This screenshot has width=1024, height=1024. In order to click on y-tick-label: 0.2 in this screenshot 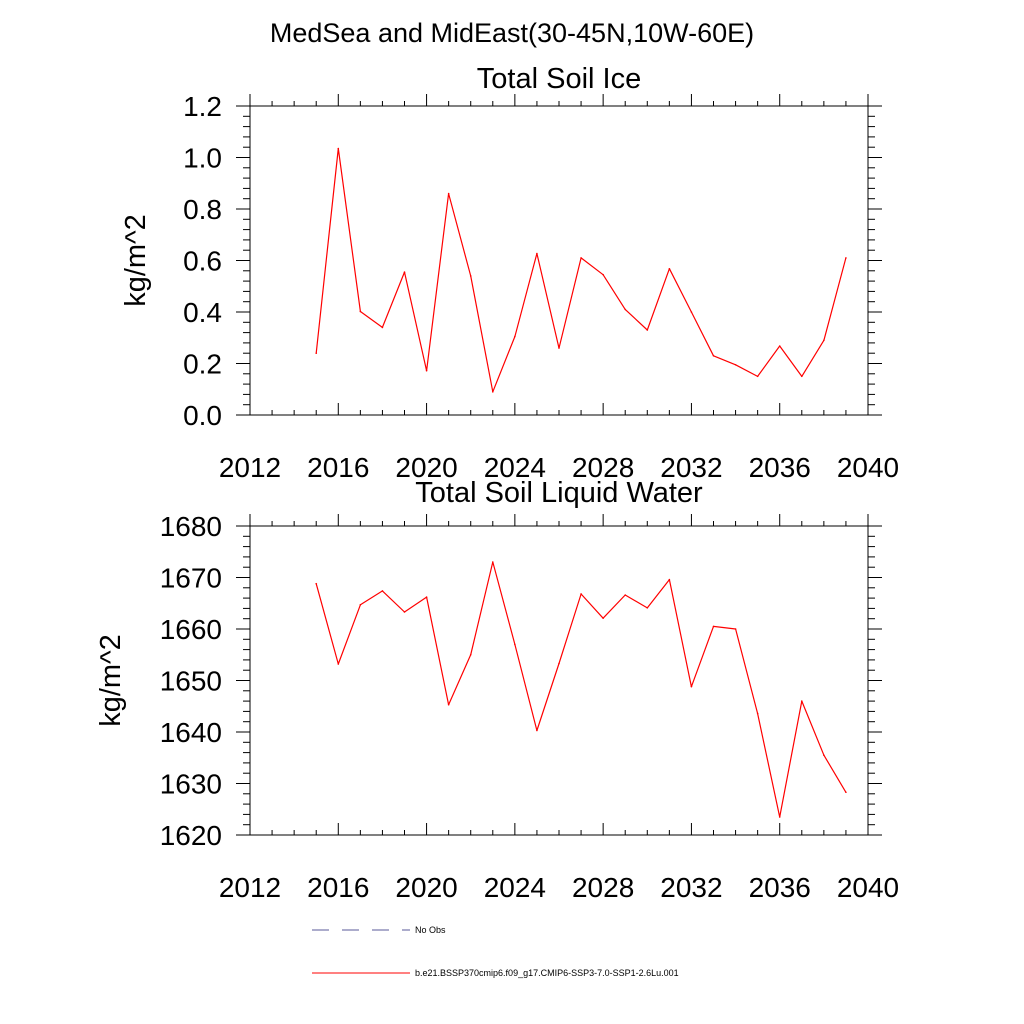, I will do `click(202, 364)`.